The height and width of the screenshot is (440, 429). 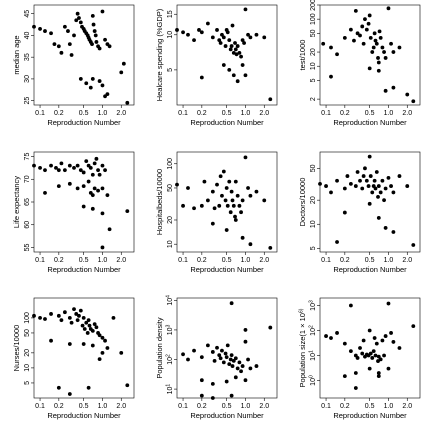 I want to click on x-tick-label: 0.5, so click(x=370, y=406).